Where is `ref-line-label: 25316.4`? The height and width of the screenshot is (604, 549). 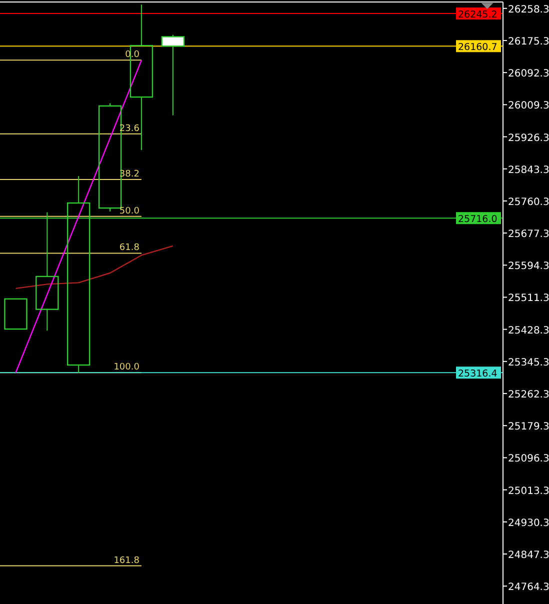
ref-line-label: 25316.4 is located at coordinates (478, 374).